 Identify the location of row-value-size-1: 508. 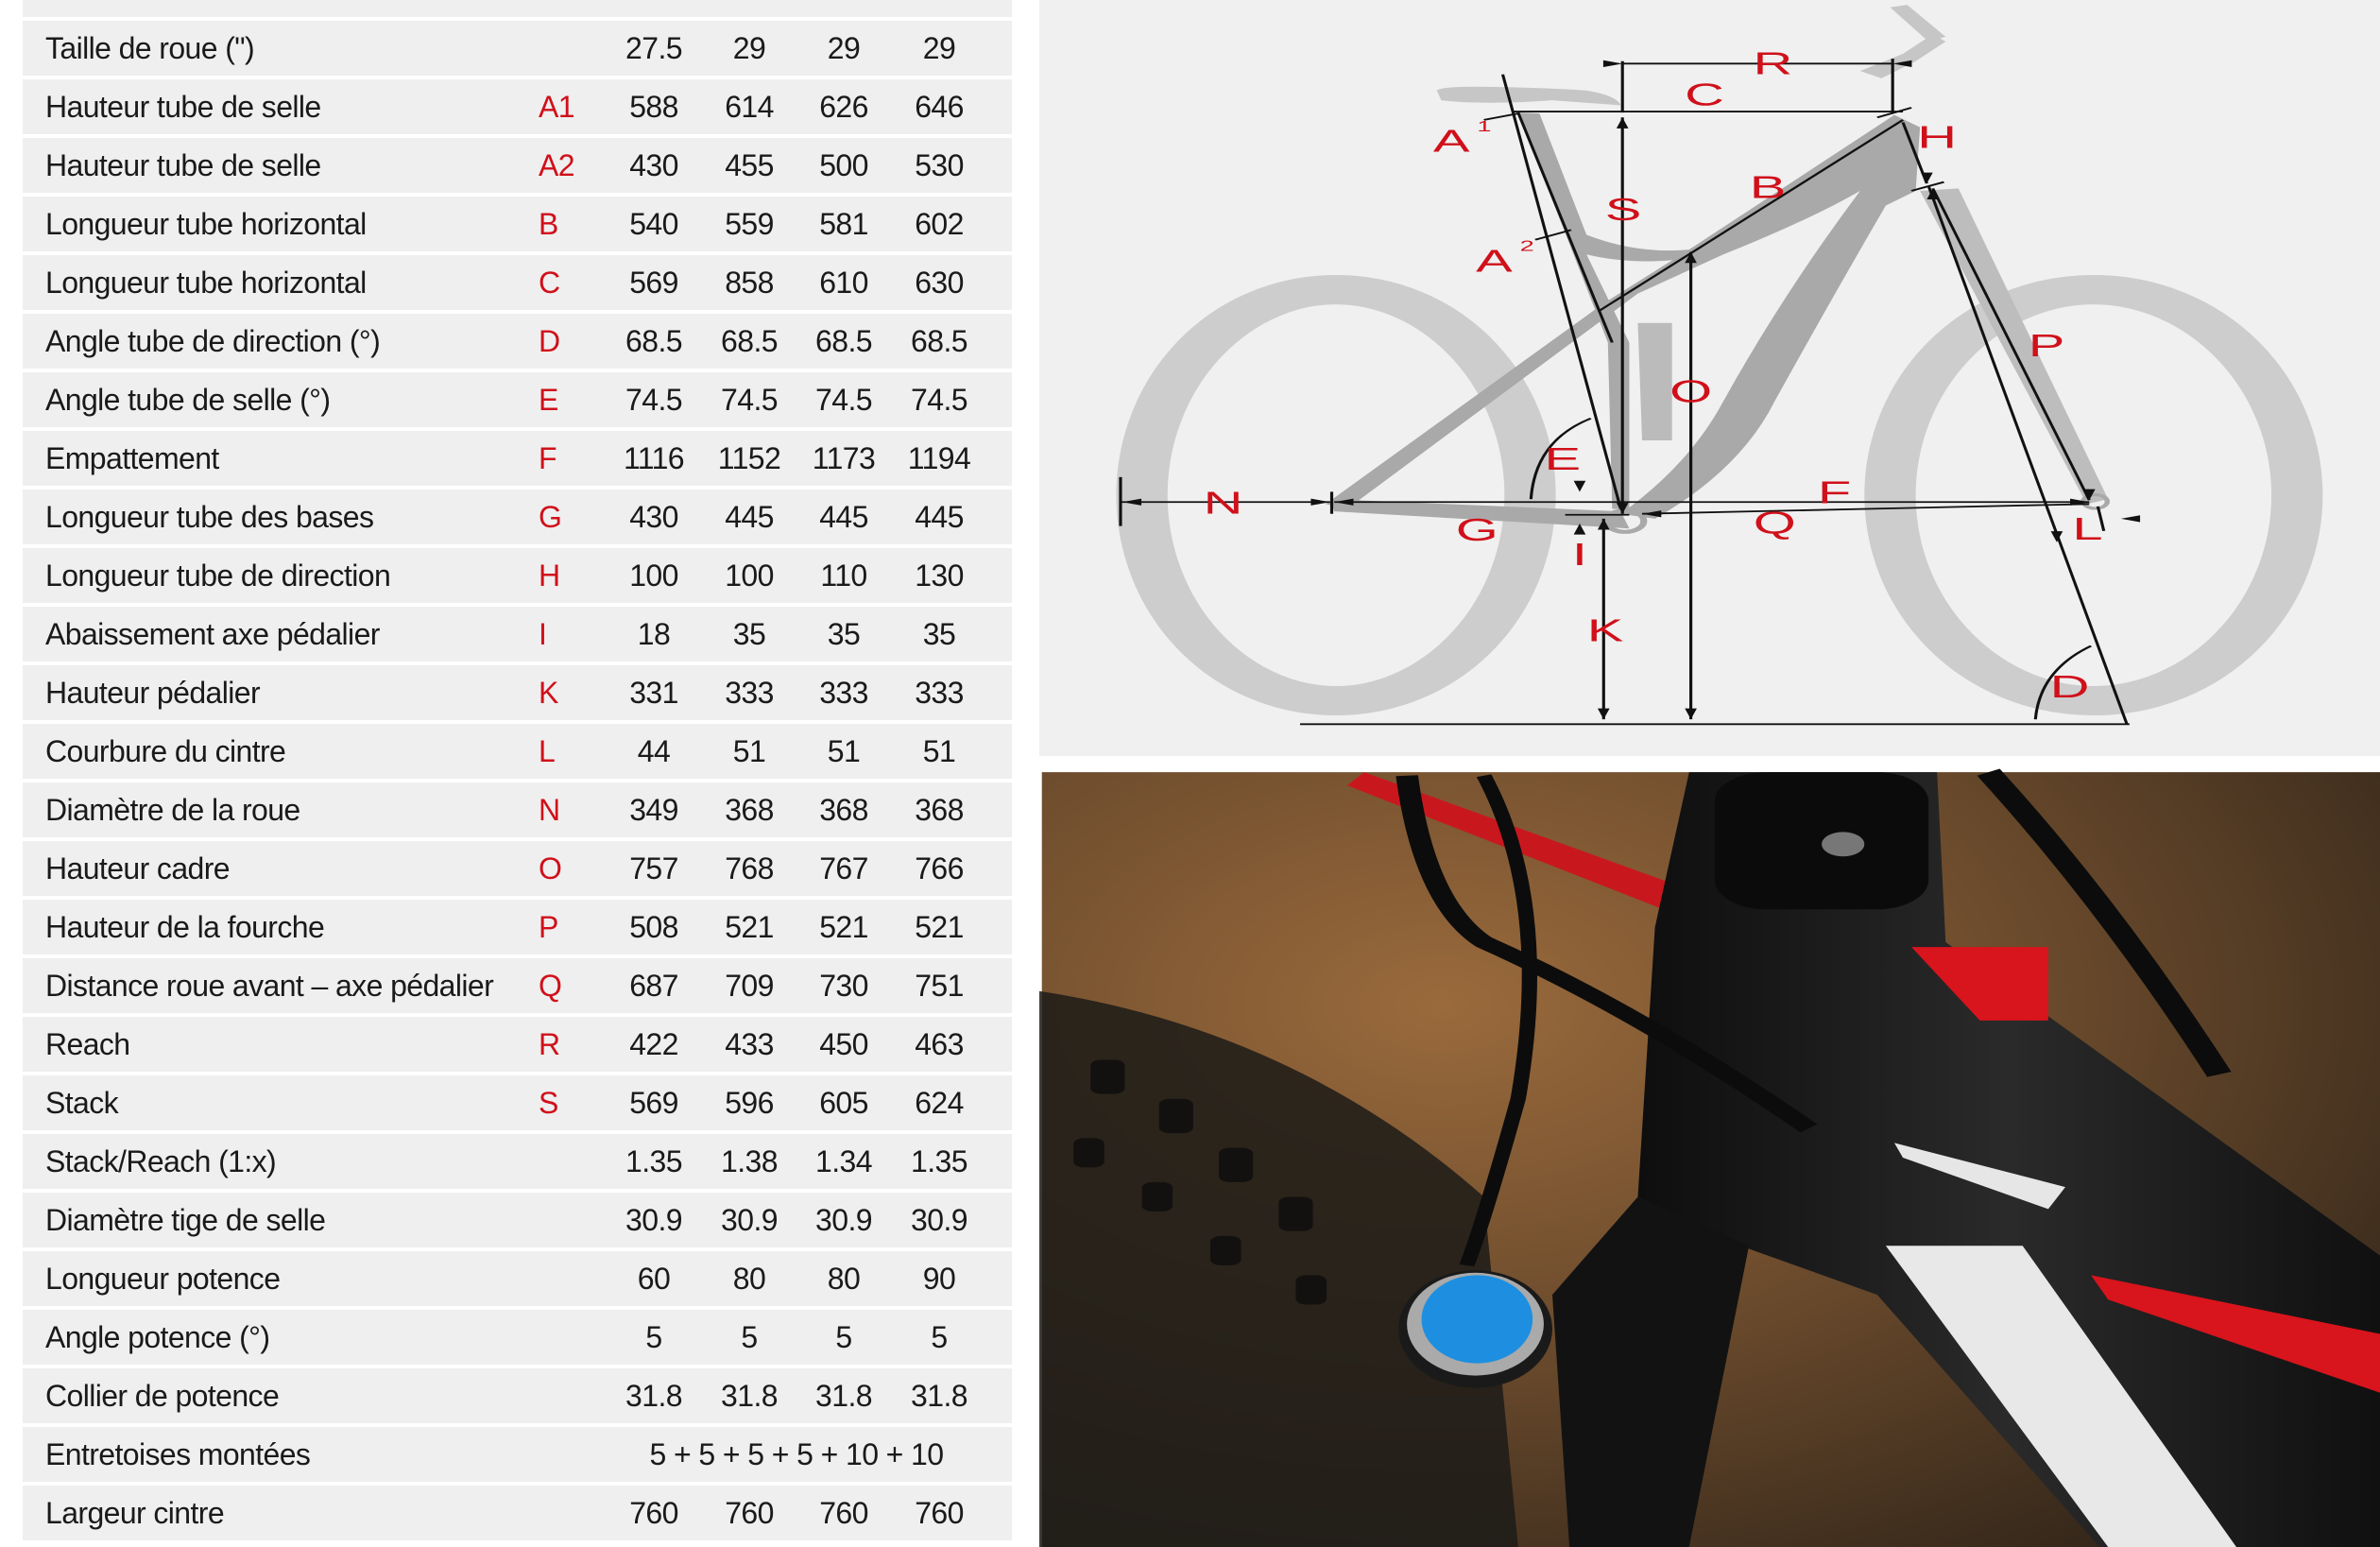
(653, 926).